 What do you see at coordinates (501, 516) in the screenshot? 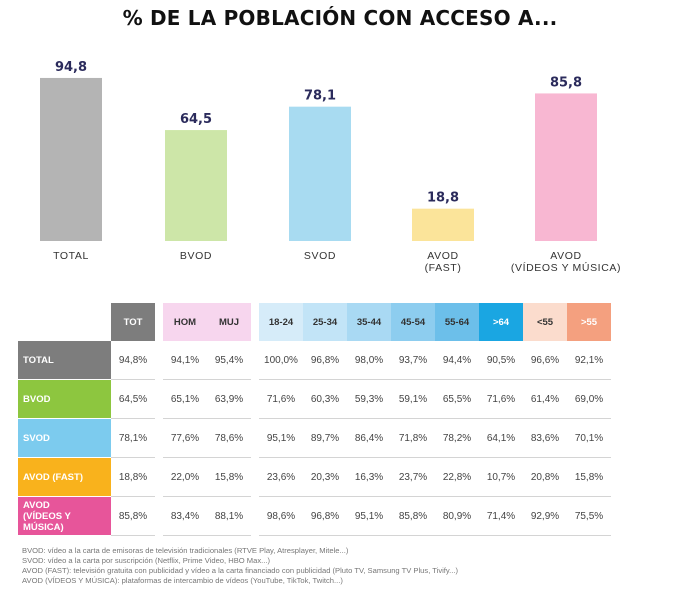
I see `table-cell: 71,4%` at bounding box center [501, 516].